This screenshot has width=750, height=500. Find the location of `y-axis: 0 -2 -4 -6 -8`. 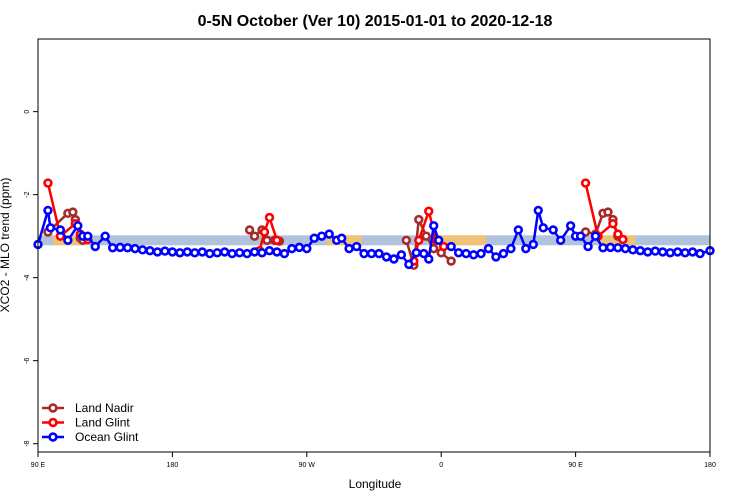

y-axis: 0 -2 -4 -6 -8 is located at coordinates (31, 278).